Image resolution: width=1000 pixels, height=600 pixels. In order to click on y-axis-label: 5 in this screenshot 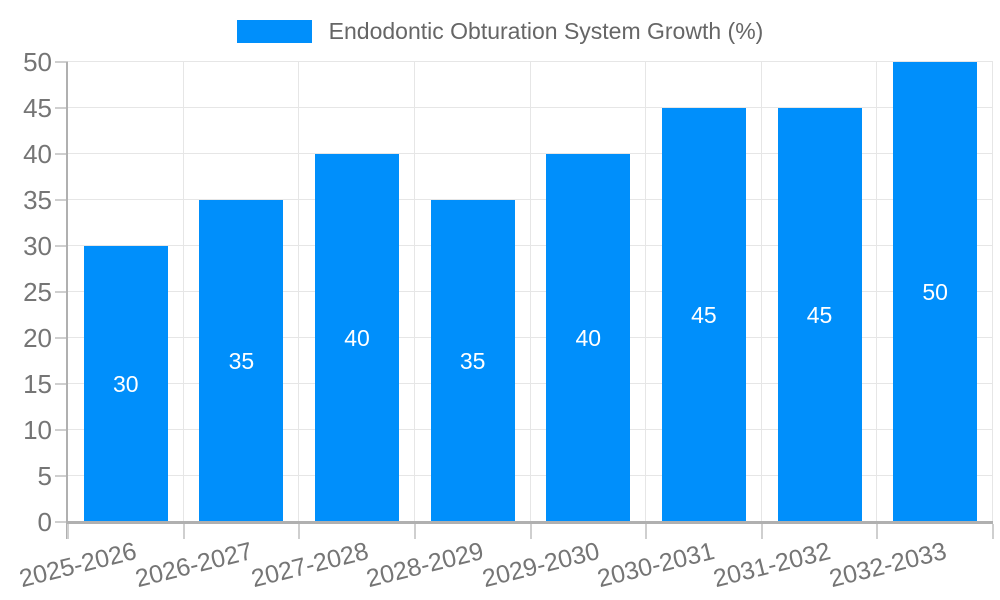, I will do `click(44, 476)`.